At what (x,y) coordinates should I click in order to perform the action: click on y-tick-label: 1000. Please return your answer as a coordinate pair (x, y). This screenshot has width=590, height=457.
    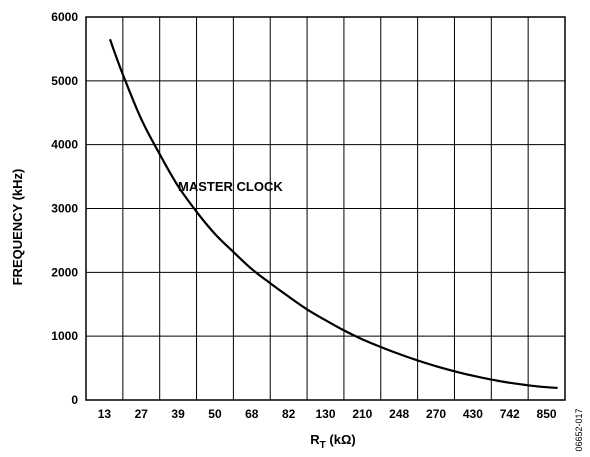
    Looking at the image, I should click on (64, 336).